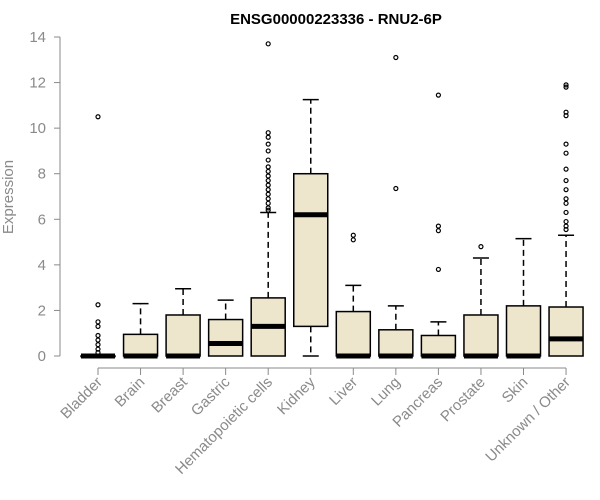 Image resolution: width=600 pixels, height=500 pixels. What do you see at coordinates (37, 37) in the screenshot?
I see `y-tick-label: 14` at bounding box center [37, 37].